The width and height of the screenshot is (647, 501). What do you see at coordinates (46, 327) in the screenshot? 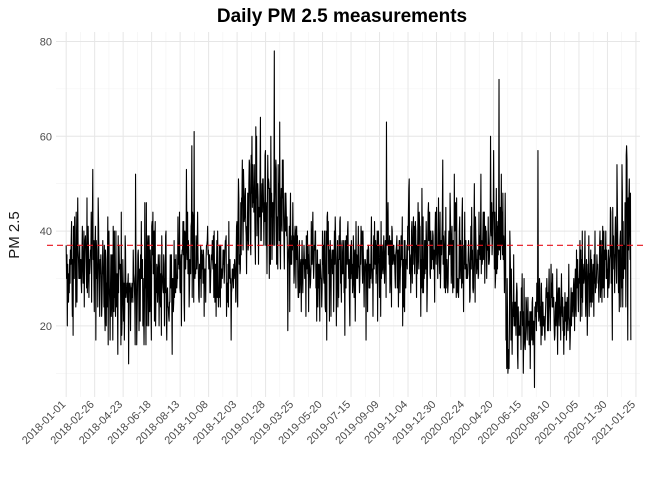
I see `y-tick-label: 20` at bounding box center [46, 327].